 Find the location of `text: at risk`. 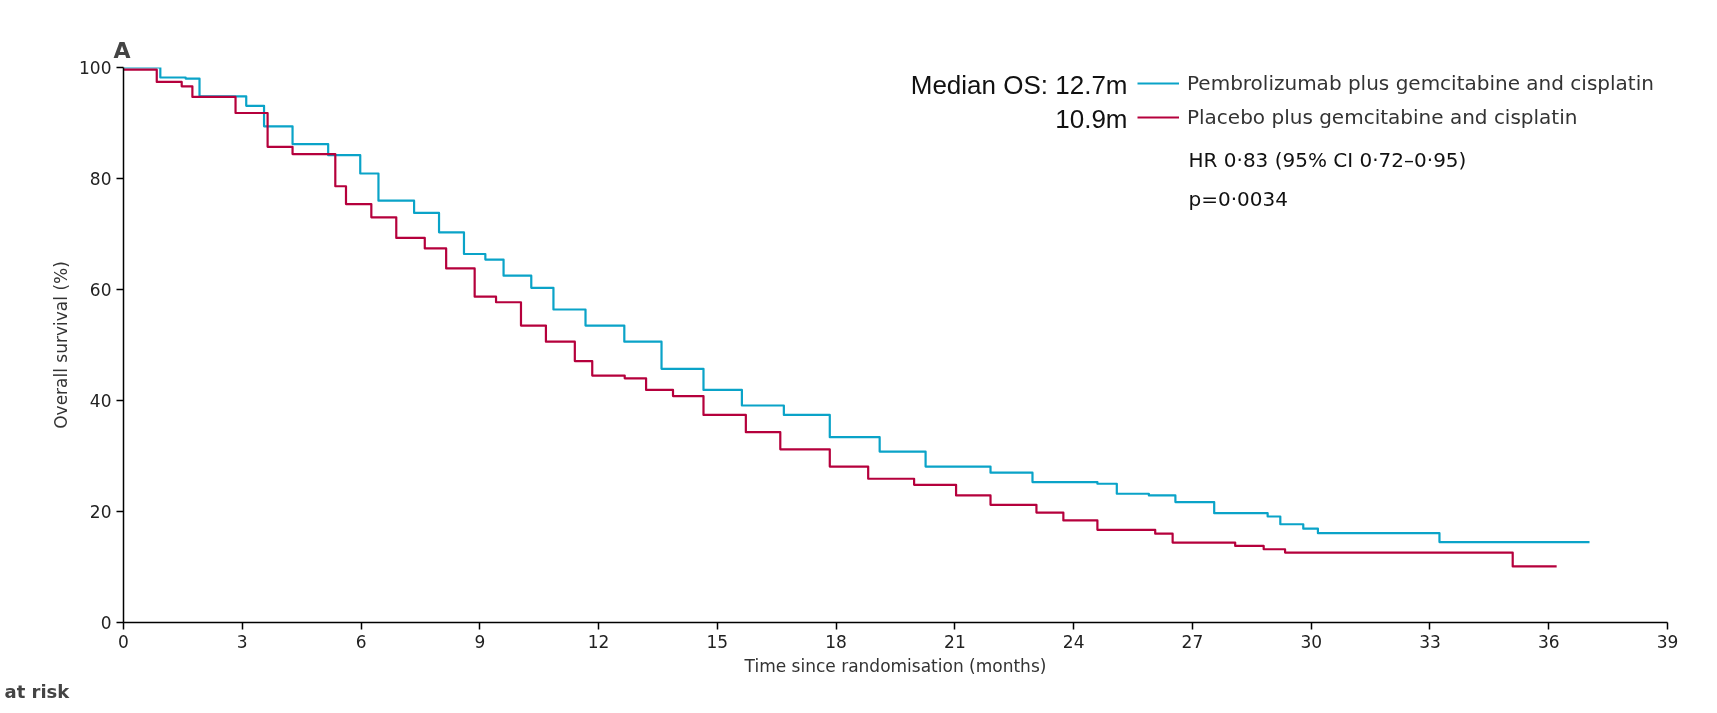

text: at risk is located at coordinates (37, 691).